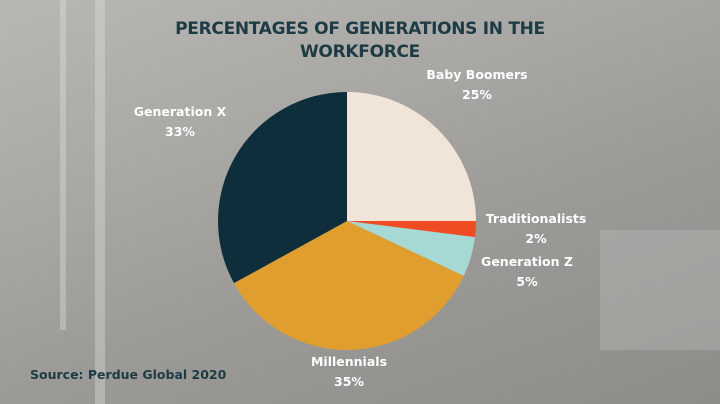  Describe the element at coordinates (349, 381) in the screenshot. I see `slice-label-value: 35%` at that location.